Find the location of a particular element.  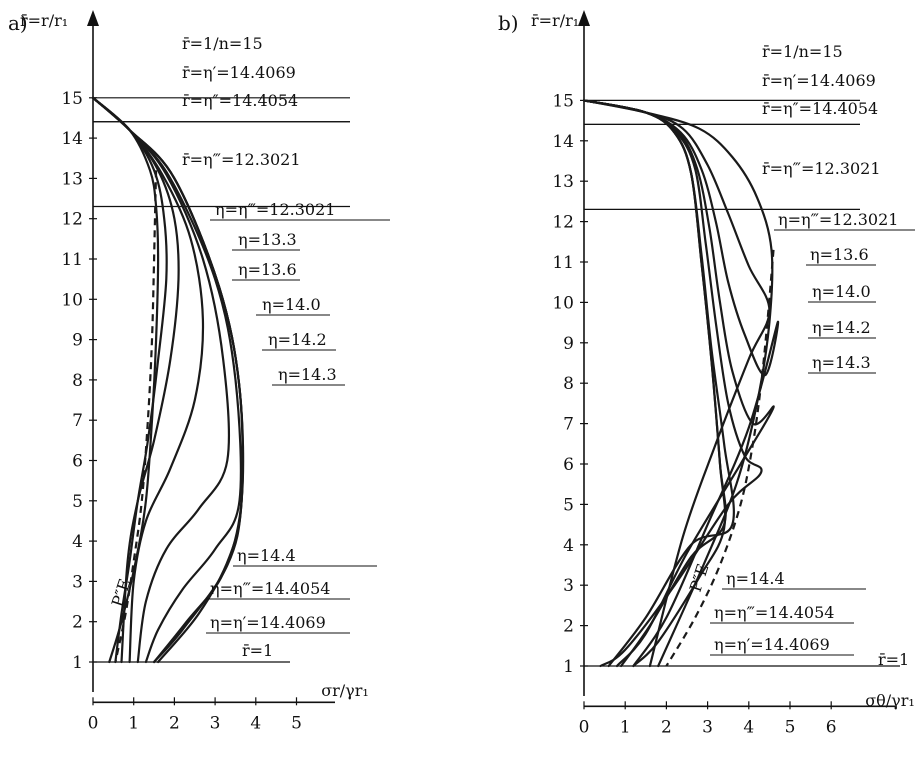

dashed-series-label: P″E is located at coordinates (121, 592).